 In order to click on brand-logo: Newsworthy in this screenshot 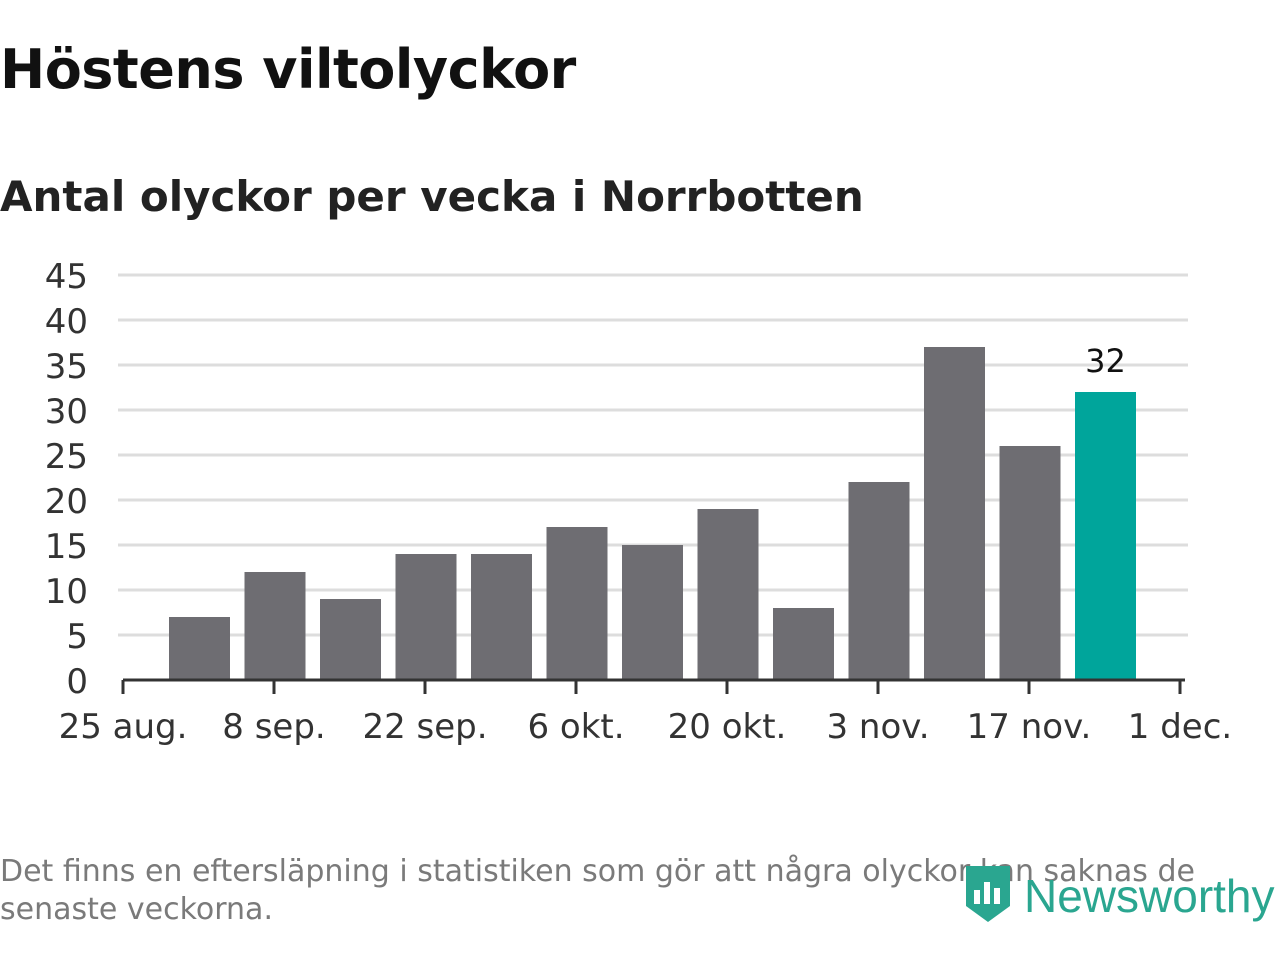, I will do `click(1118, 896)`.